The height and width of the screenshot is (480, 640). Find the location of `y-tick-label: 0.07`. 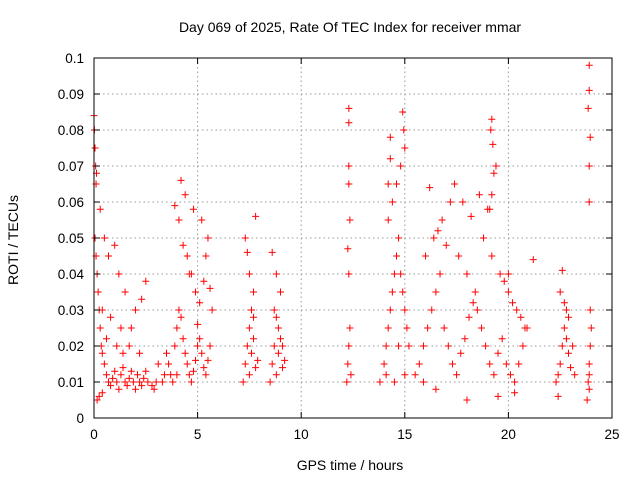

y-tick-label: 0.07 is located at coordinates (71, 166).